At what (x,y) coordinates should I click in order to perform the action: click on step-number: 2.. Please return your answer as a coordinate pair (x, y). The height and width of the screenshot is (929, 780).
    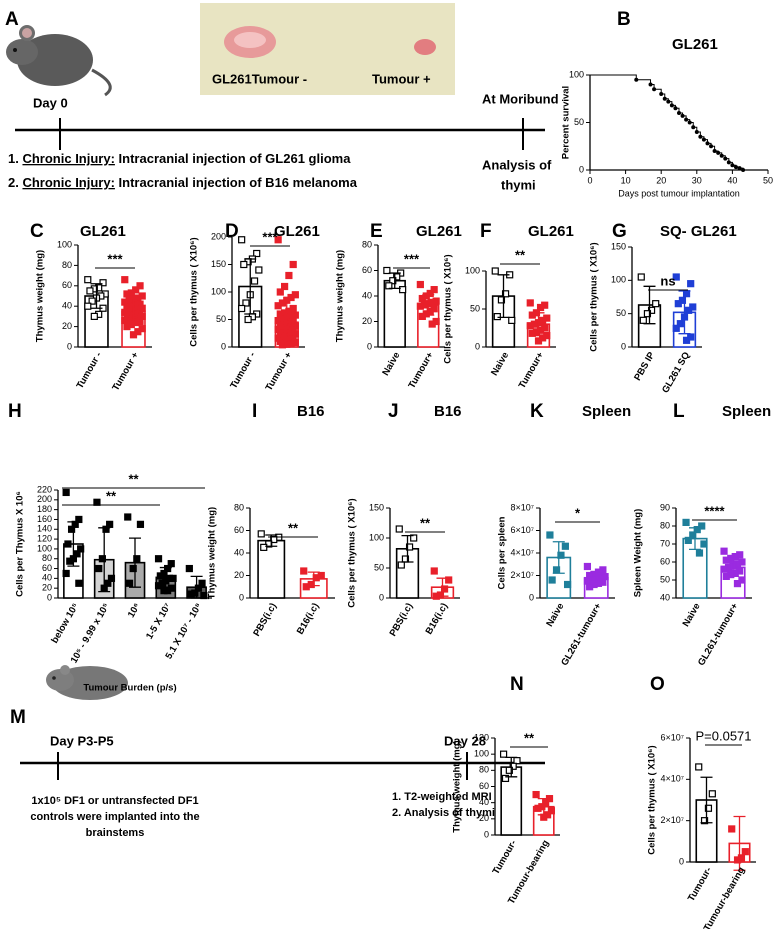
    Looking at the image, I should click on (13, 182).